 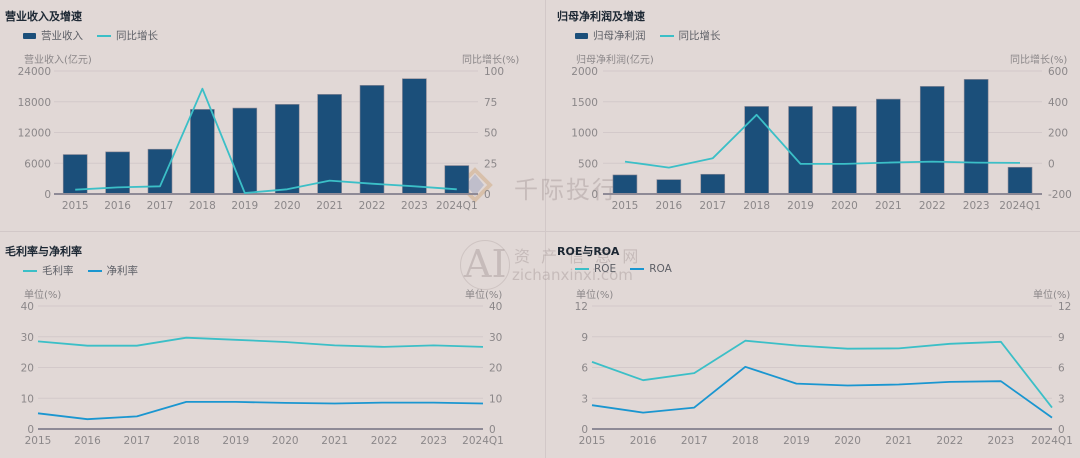 I want to click on y-tick-left: 9, so click(x=584, y=338).